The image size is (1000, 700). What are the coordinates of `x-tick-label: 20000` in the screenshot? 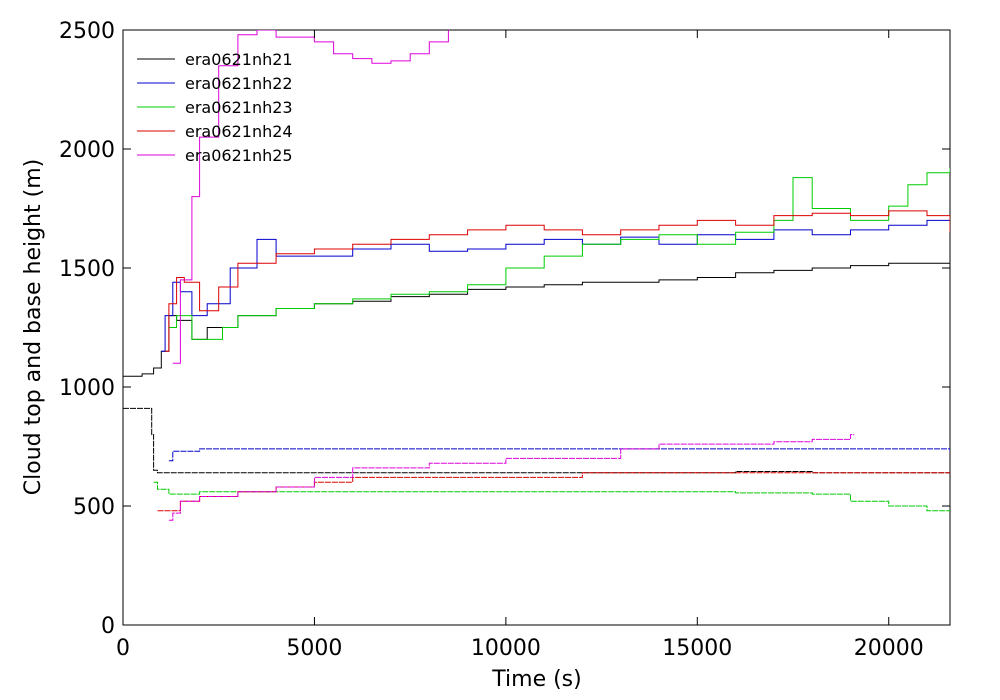 It's located at (889, 648).